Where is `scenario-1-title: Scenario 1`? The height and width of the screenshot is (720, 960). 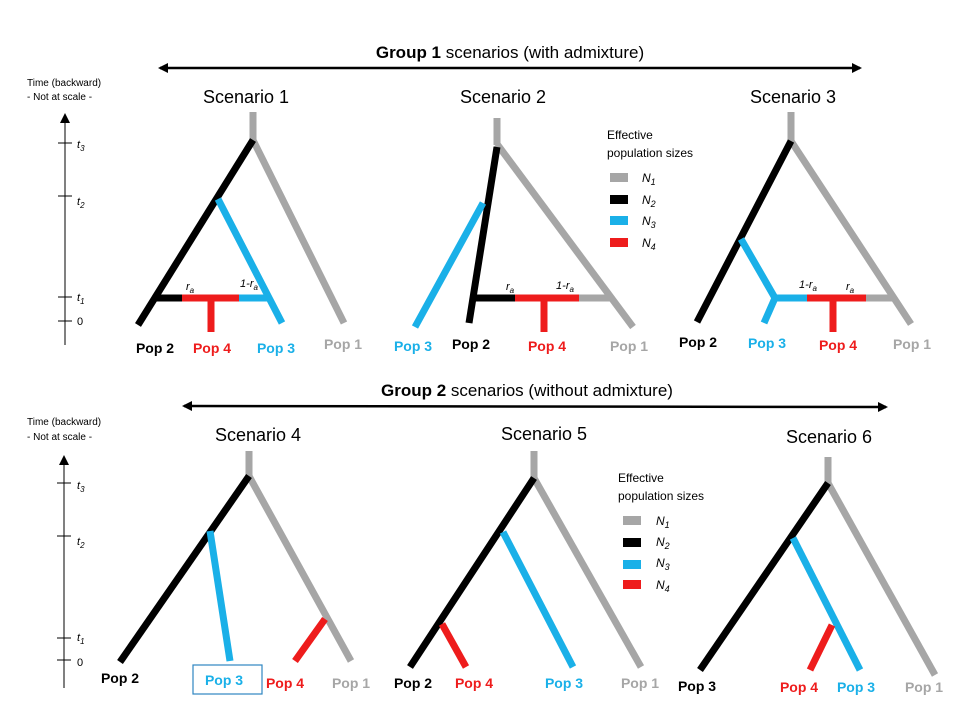
scenario-1-title: Scenario 1 is located at coordinates (246, 97).